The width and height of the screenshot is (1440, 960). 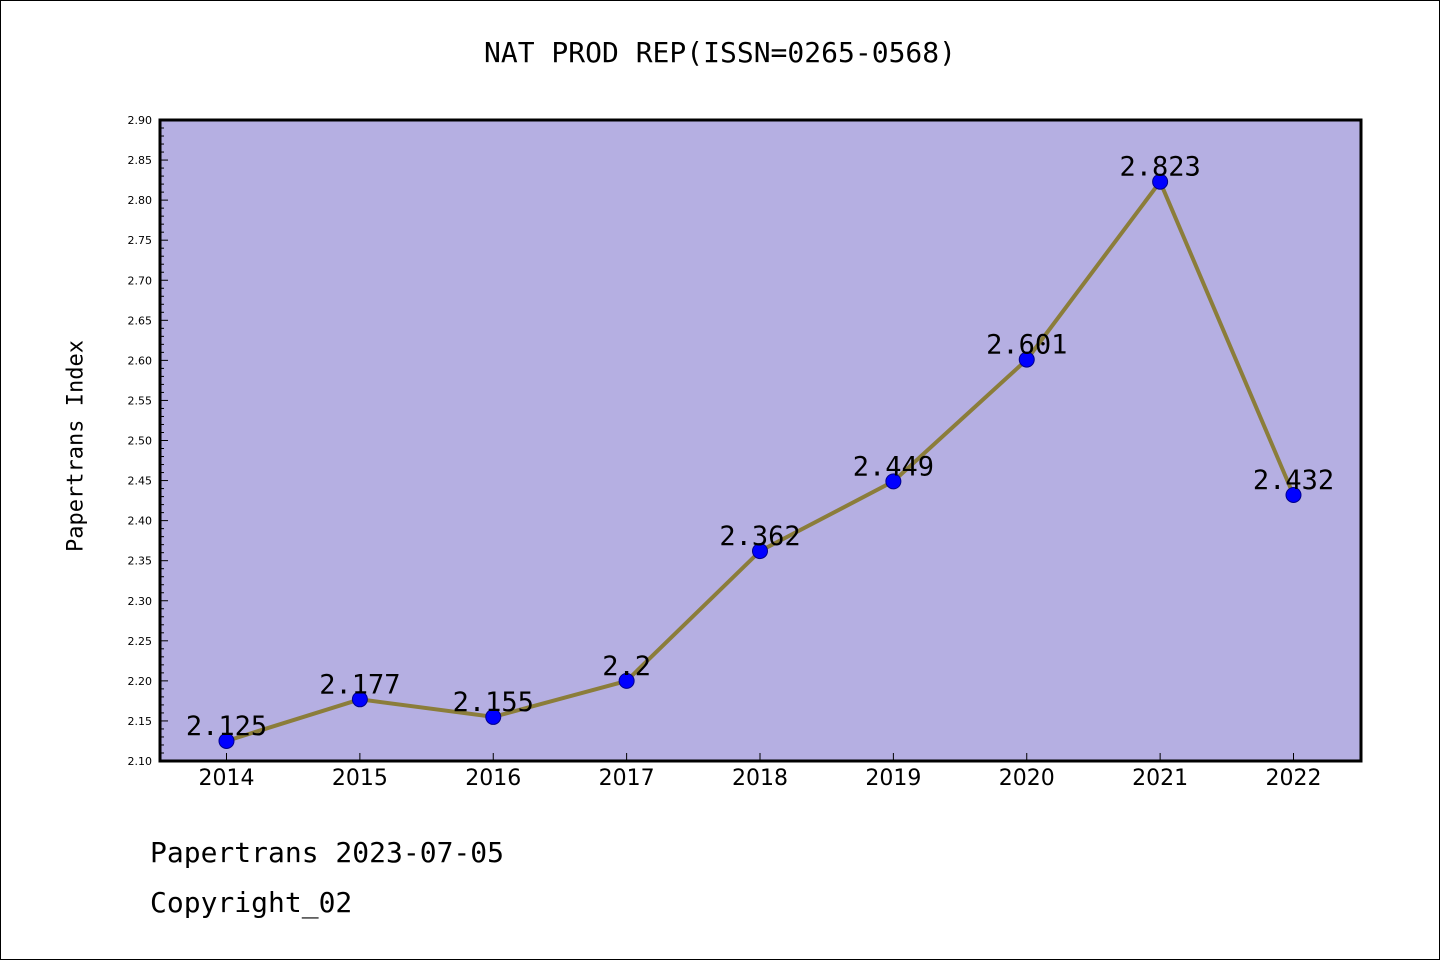 I want to click on x-tick-label: 2022, so click(x=1294, y=778).